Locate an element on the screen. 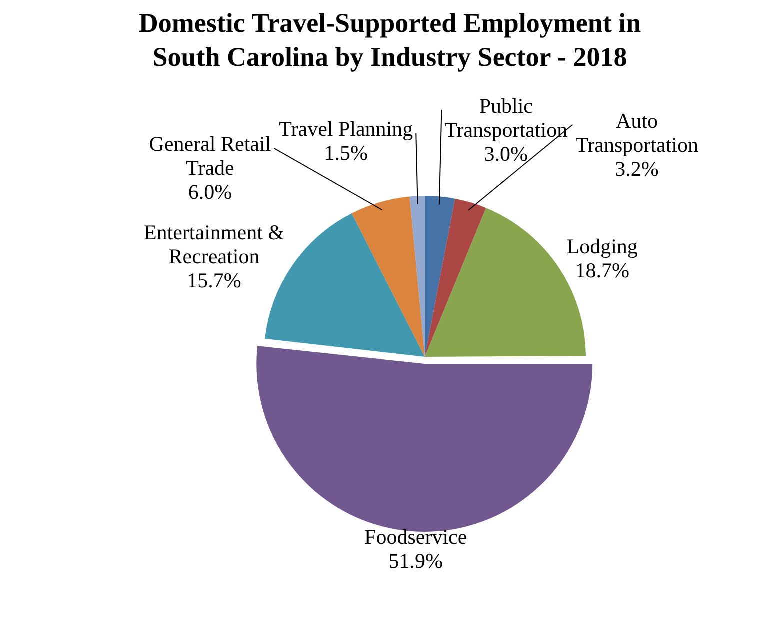 This screenshot has height=617, width=780. slice-label: Auto Transportation is located at coordinates (637, 132).